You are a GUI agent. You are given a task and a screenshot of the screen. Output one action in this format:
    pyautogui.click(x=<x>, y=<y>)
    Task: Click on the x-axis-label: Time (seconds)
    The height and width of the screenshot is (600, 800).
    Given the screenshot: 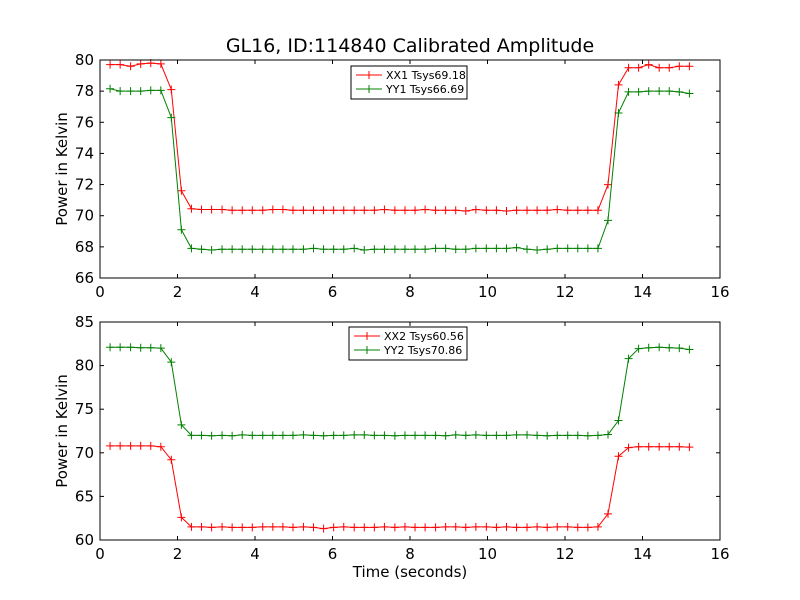 What is the action you would take?
    pyautogui.click(x=410, y=572)
    